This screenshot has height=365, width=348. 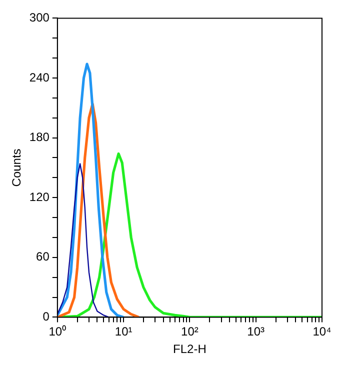 I want to click on y-tick-label: 240, so click(x=39, y=77).